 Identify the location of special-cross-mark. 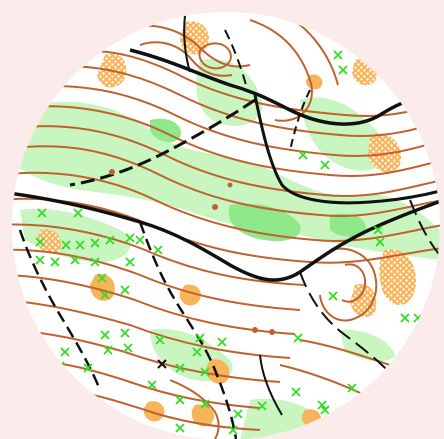
(162, 364).